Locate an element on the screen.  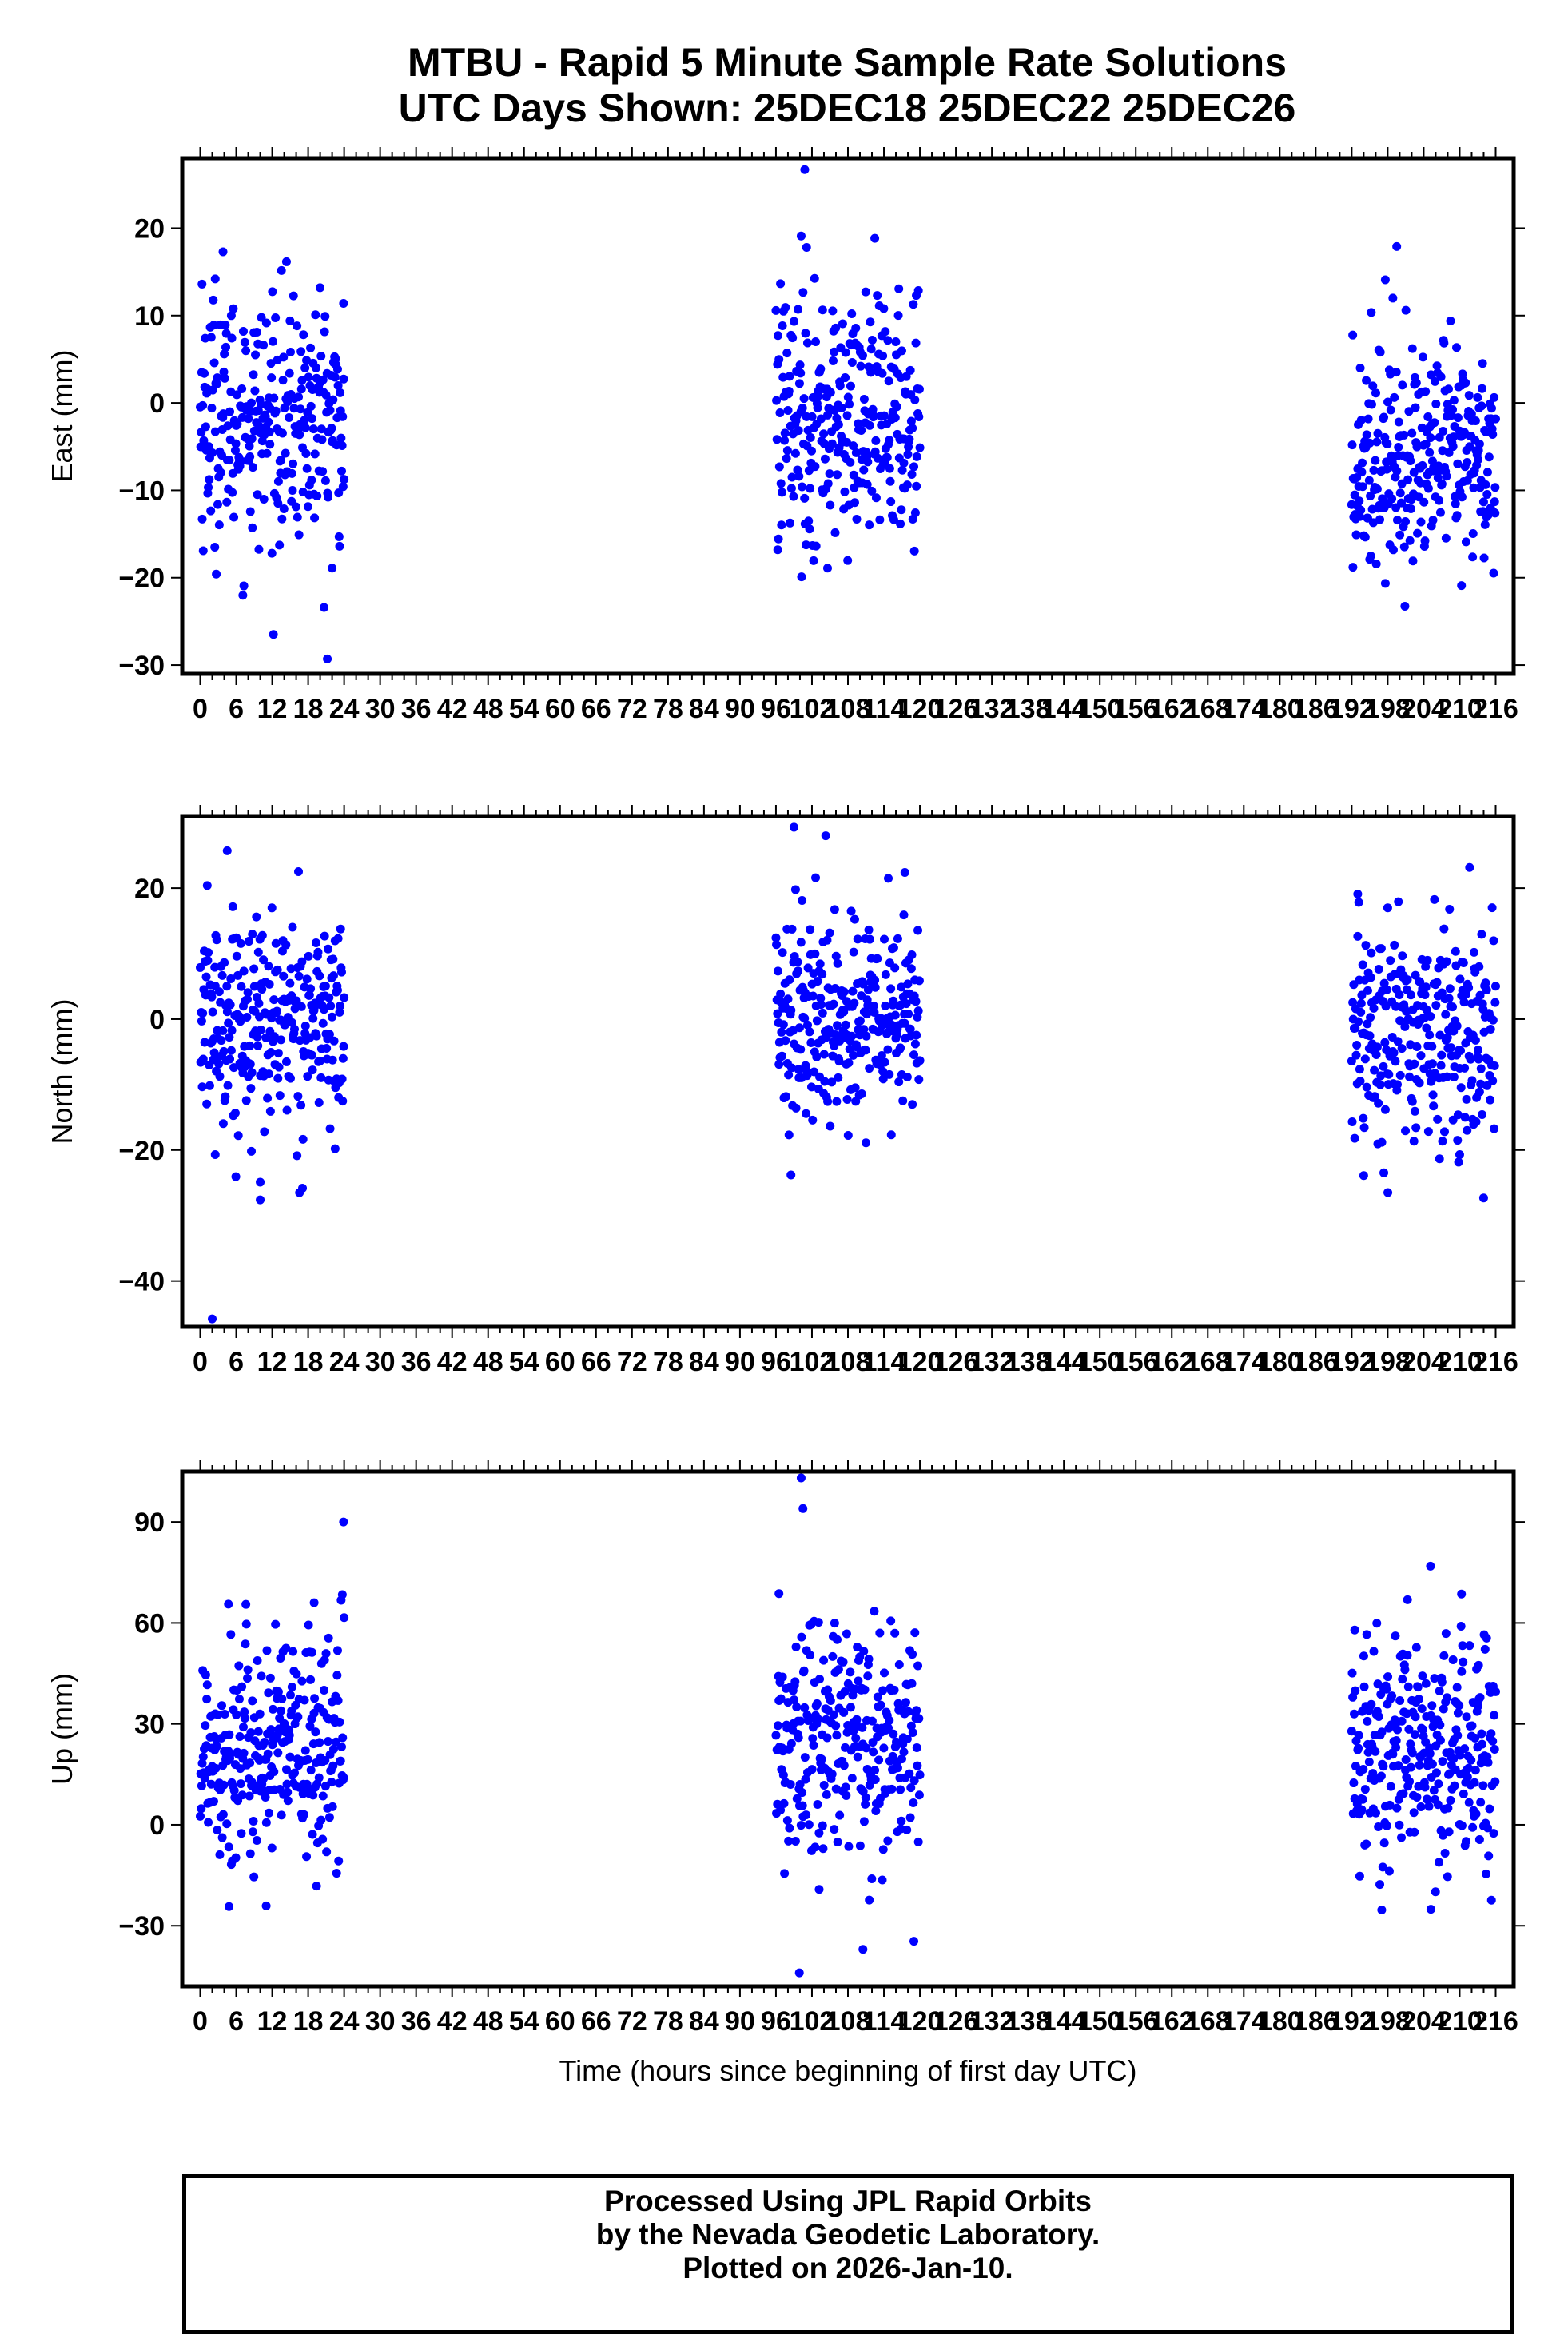
up-x-tick-label: 210 is located at coordinates (1459, 2021).